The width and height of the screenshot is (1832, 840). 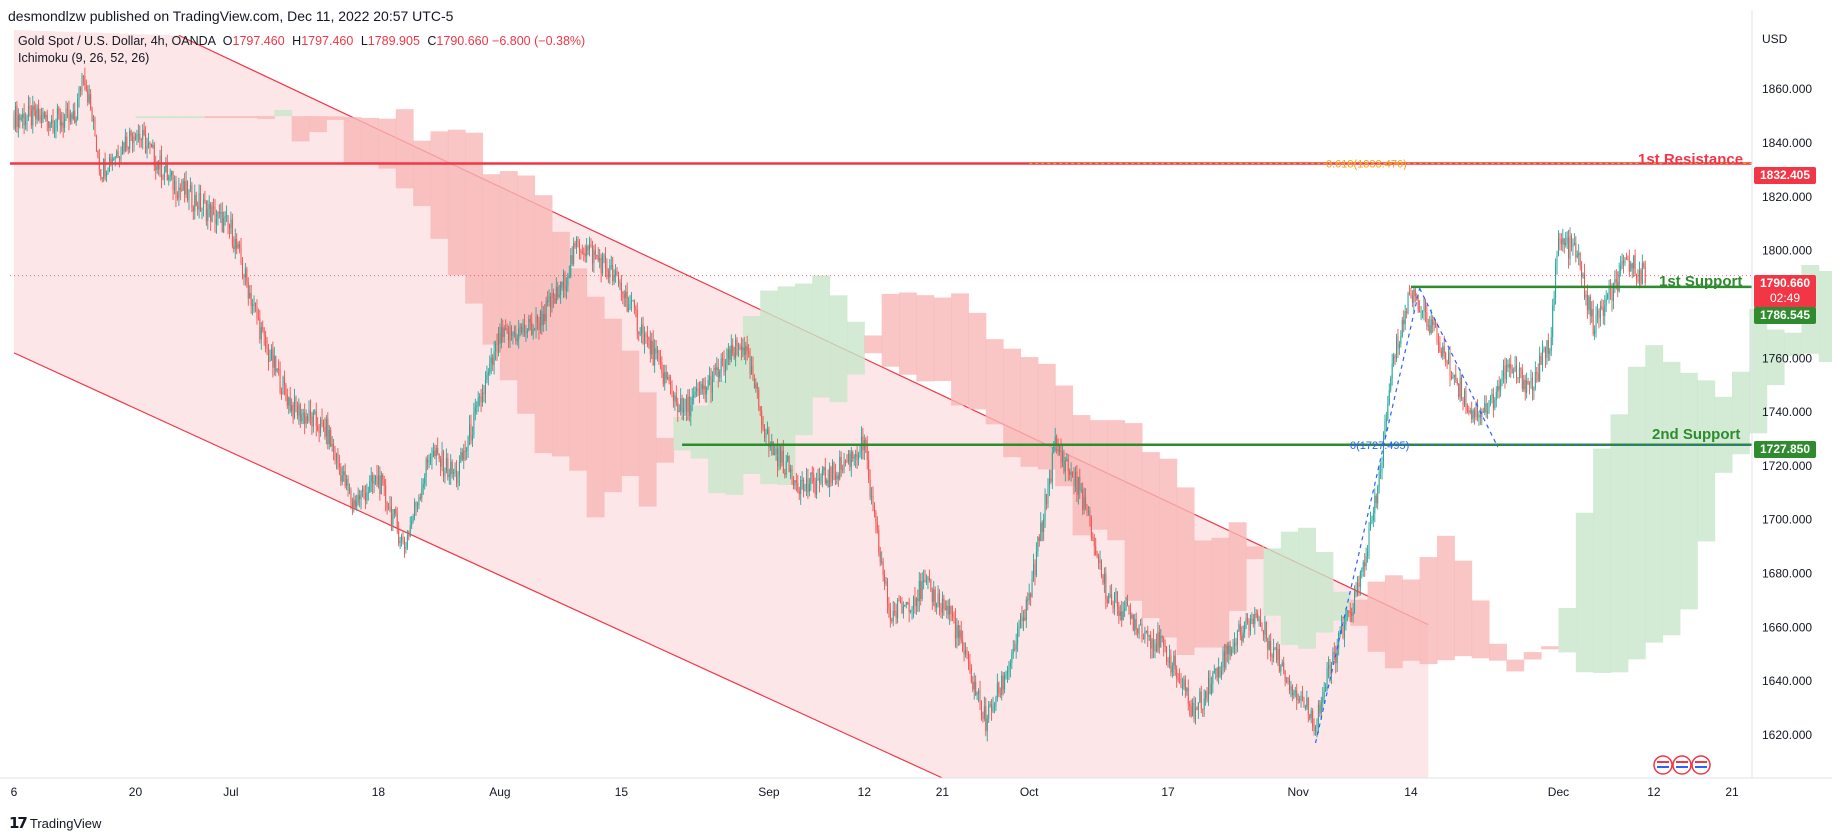 What do you see at coordinates (55, 823) in the screenshot?
I see `tradingview-brand: 𝟭𝟳 TradingView` at bounding box center [55, 823].